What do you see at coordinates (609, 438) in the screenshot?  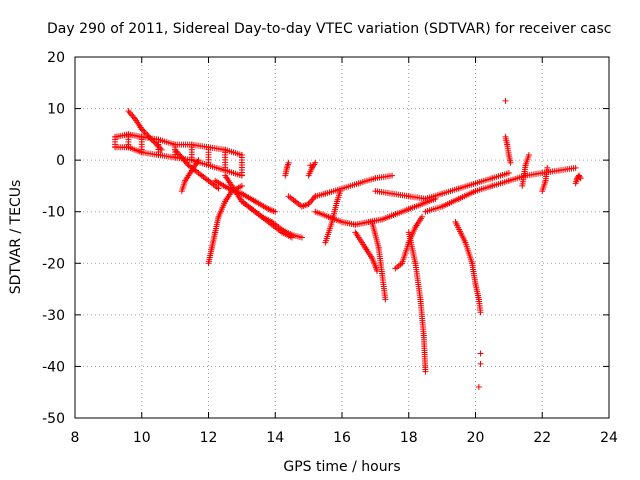 I see `x-tick-label: 24` at bounding box center [609, 438].